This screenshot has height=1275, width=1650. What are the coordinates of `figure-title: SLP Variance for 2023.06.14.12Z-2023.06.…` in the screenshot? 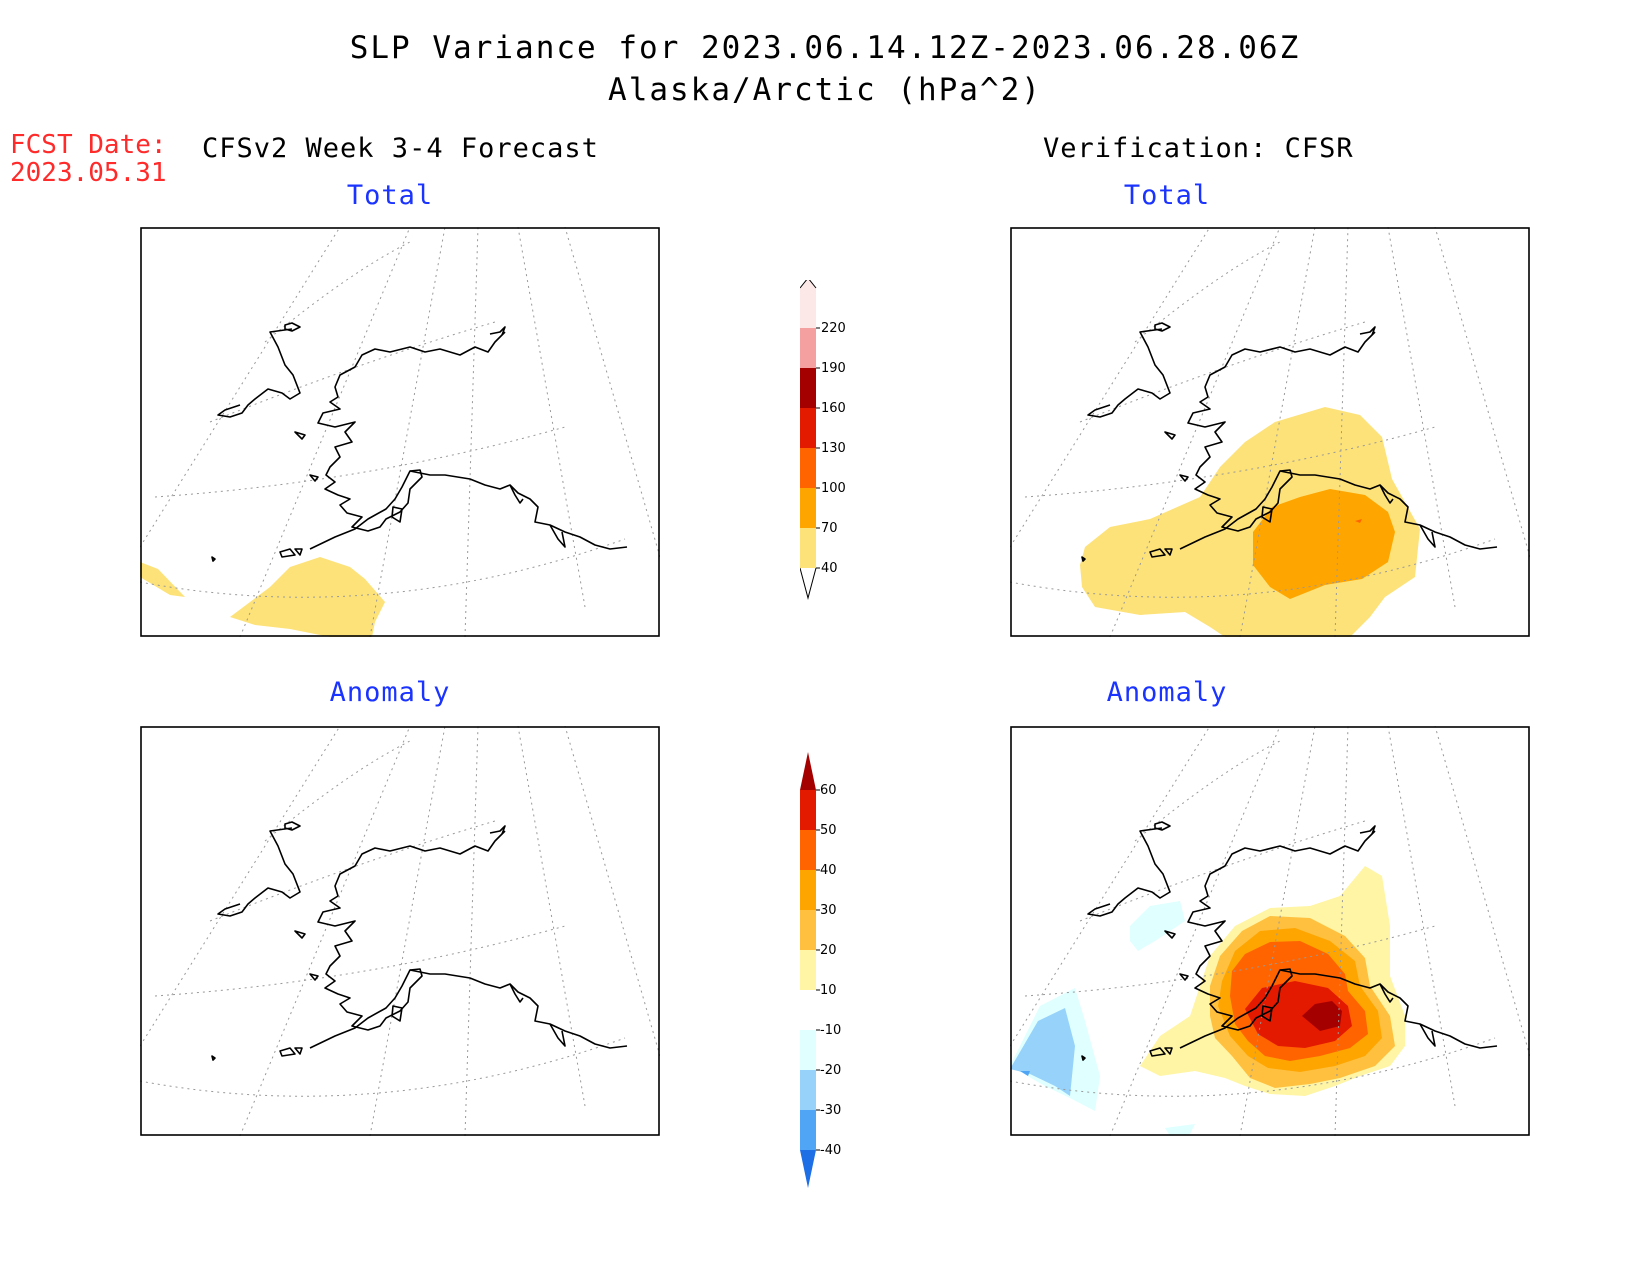 It's located at (825, 48).